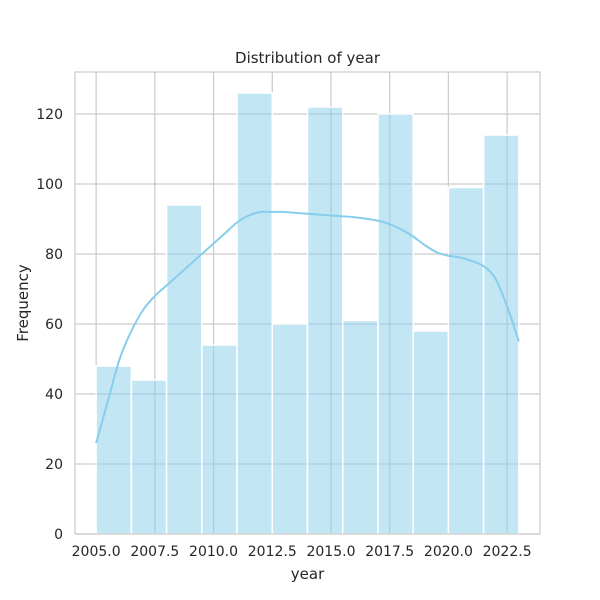  I want to click on x-tick-label: 2005.0, so click(96, 552).